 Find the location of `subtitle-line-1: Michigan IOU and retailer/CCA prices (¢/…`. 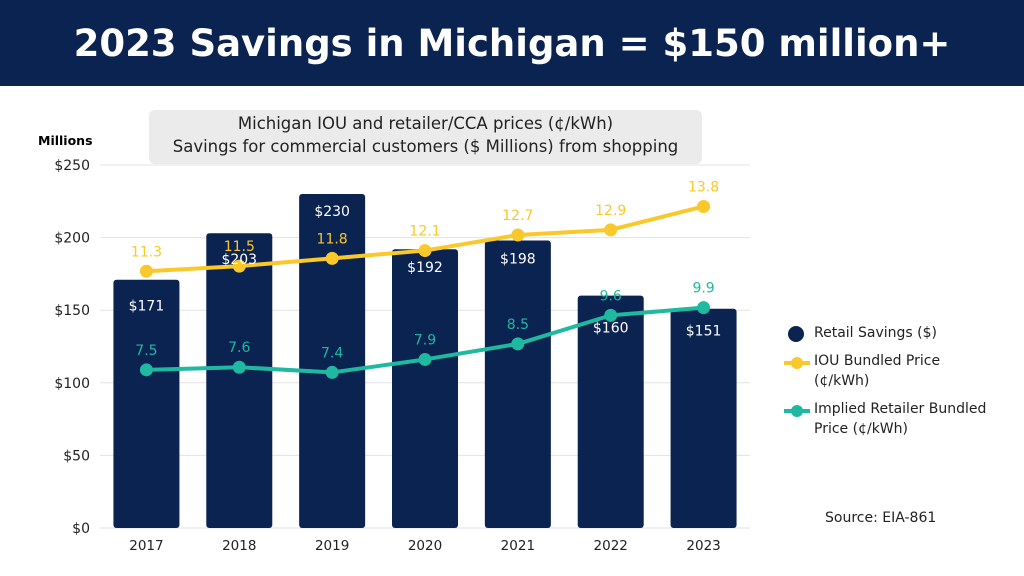

subtitle-line-1: Michigan IOU and retailer/CCA prices (¢/… is located at coordinates (425, 123).